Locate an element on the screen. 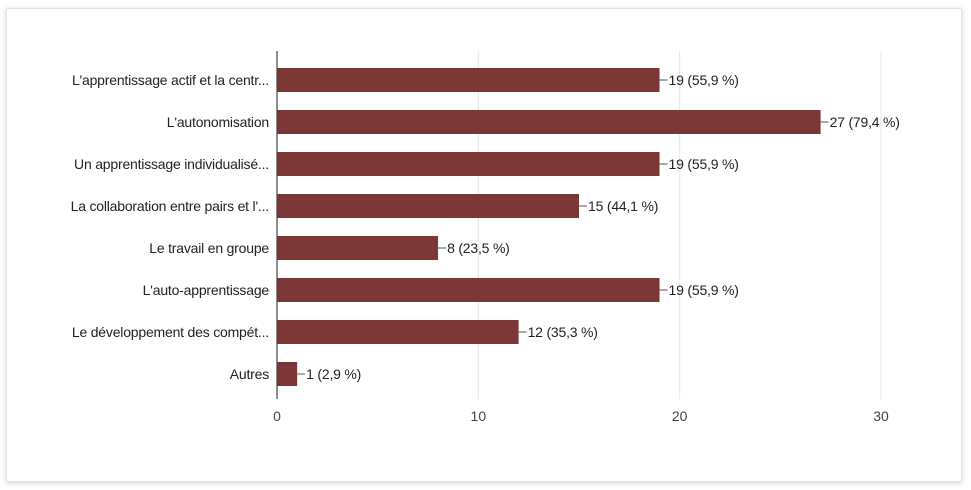 The width and height of the screenshot is (971, 490). data-label: 15 (44,1 %) is located at coordinates (623, 206).